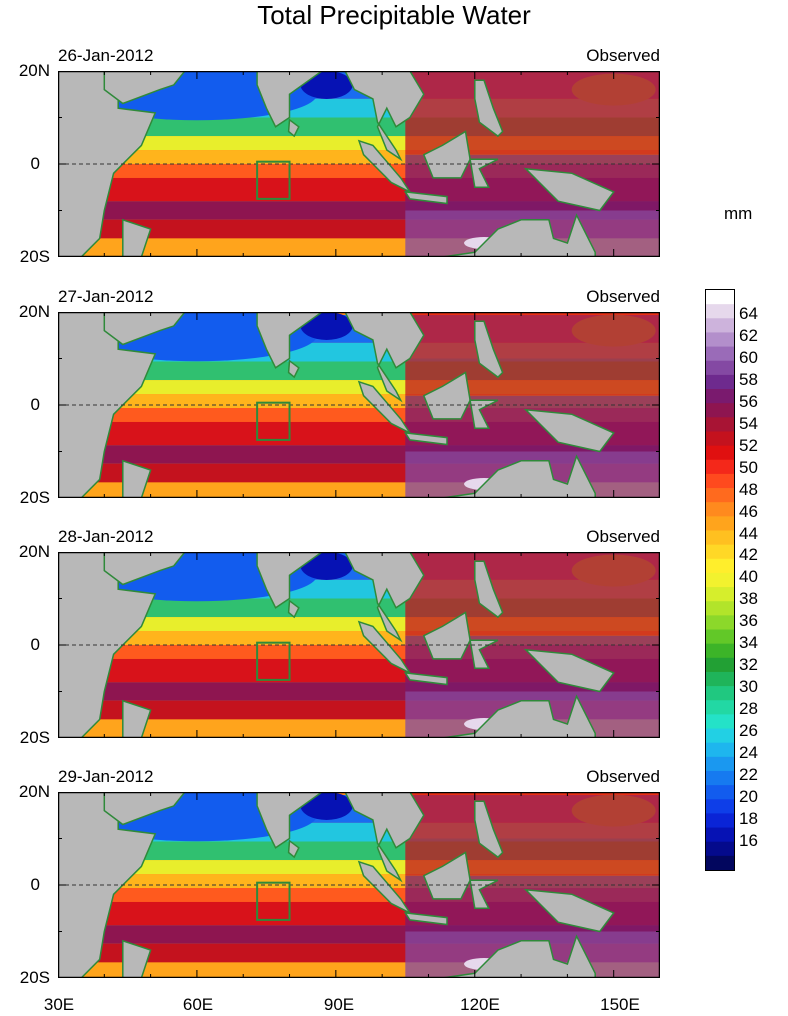 Image resolution: width=788 pixels, height=1016 pixels. I want to click on colorbar-label: 30, so click(748, 687).